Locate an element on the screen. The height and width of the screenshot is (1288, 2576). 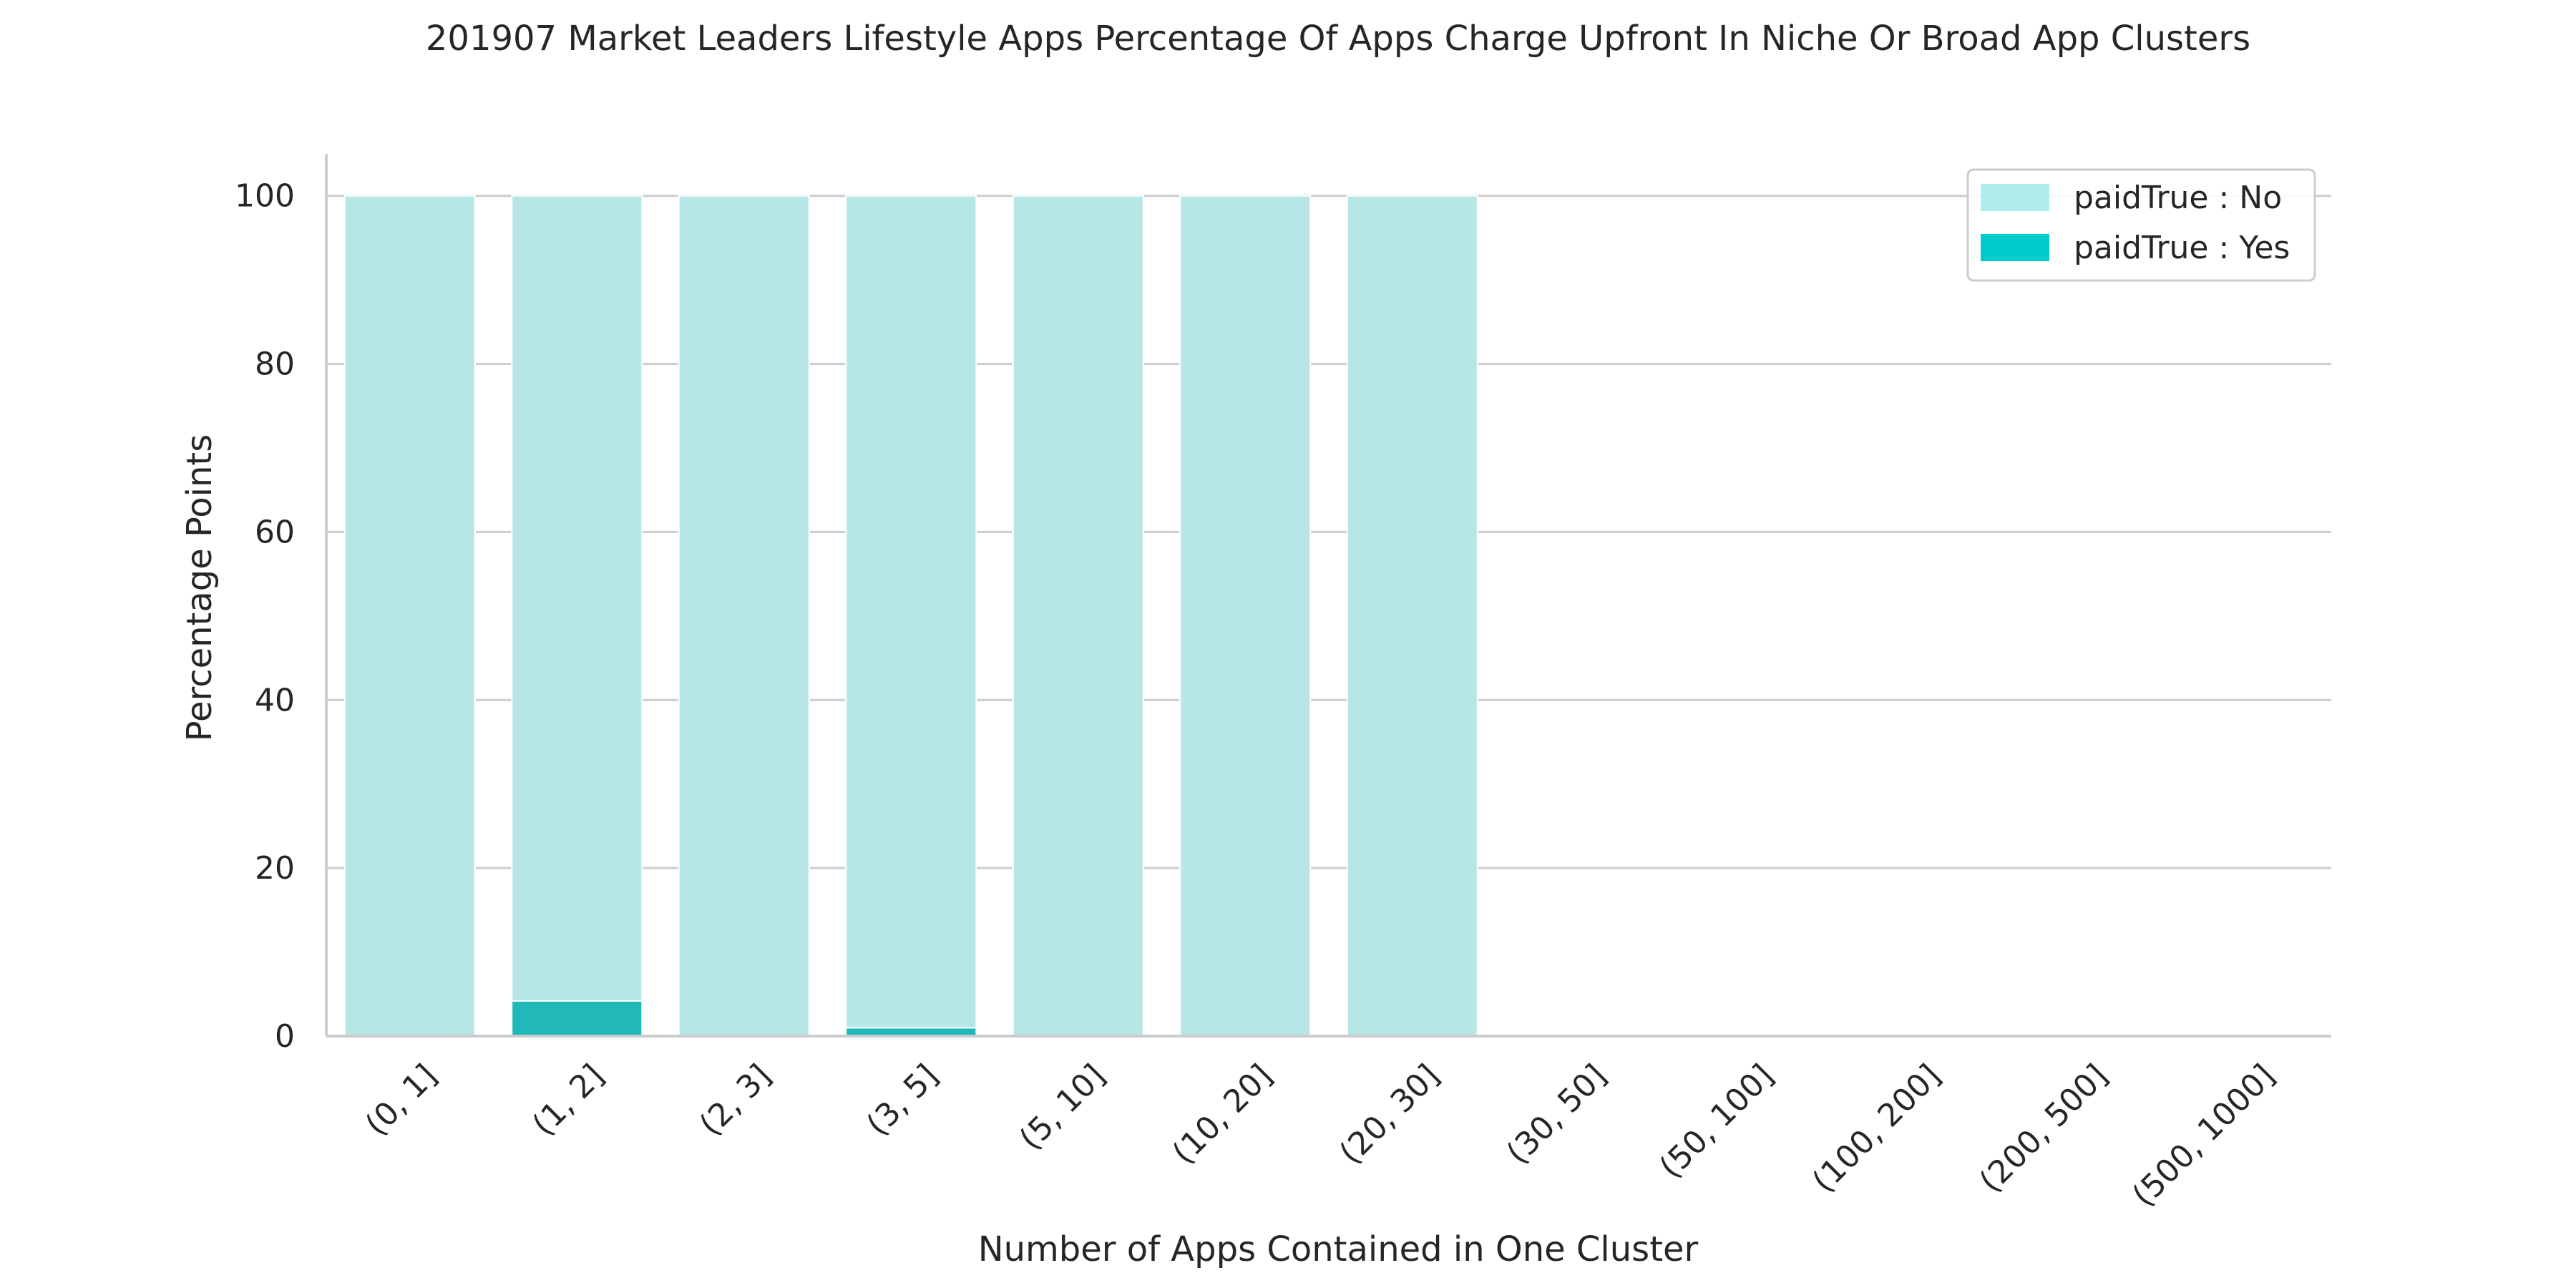
x-tick-label: (1, 2] is located at coordinates (568, 1100).